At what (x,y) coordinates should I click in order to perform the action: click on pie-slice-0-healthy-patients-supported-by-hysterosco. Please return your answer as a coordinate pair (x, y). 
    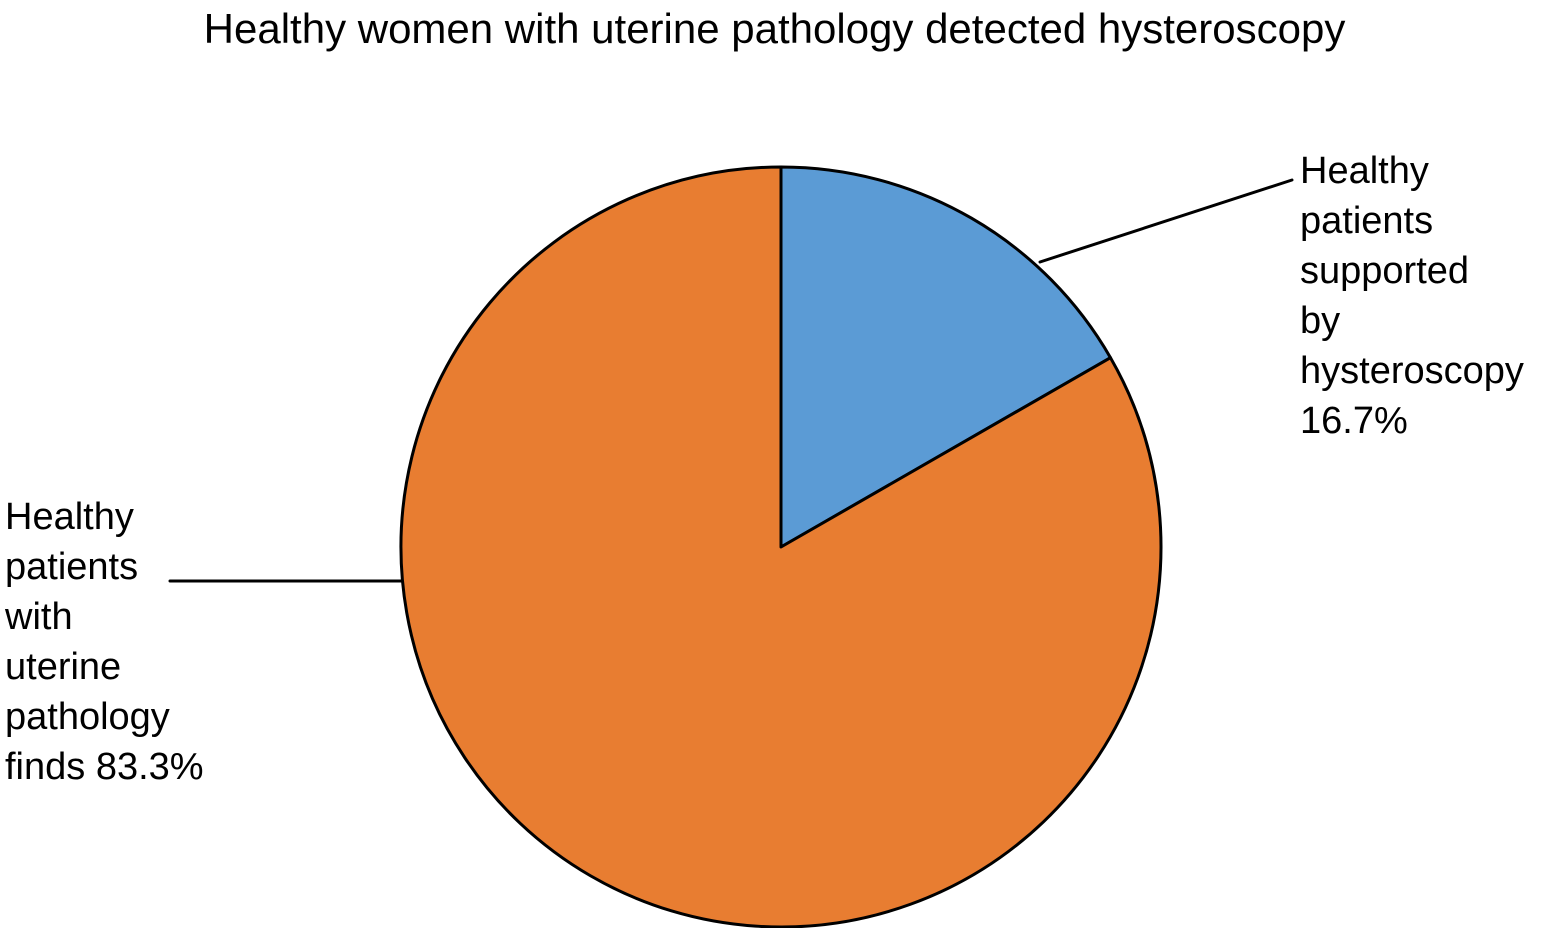
    Looking at the image, I should click on (945, 357).